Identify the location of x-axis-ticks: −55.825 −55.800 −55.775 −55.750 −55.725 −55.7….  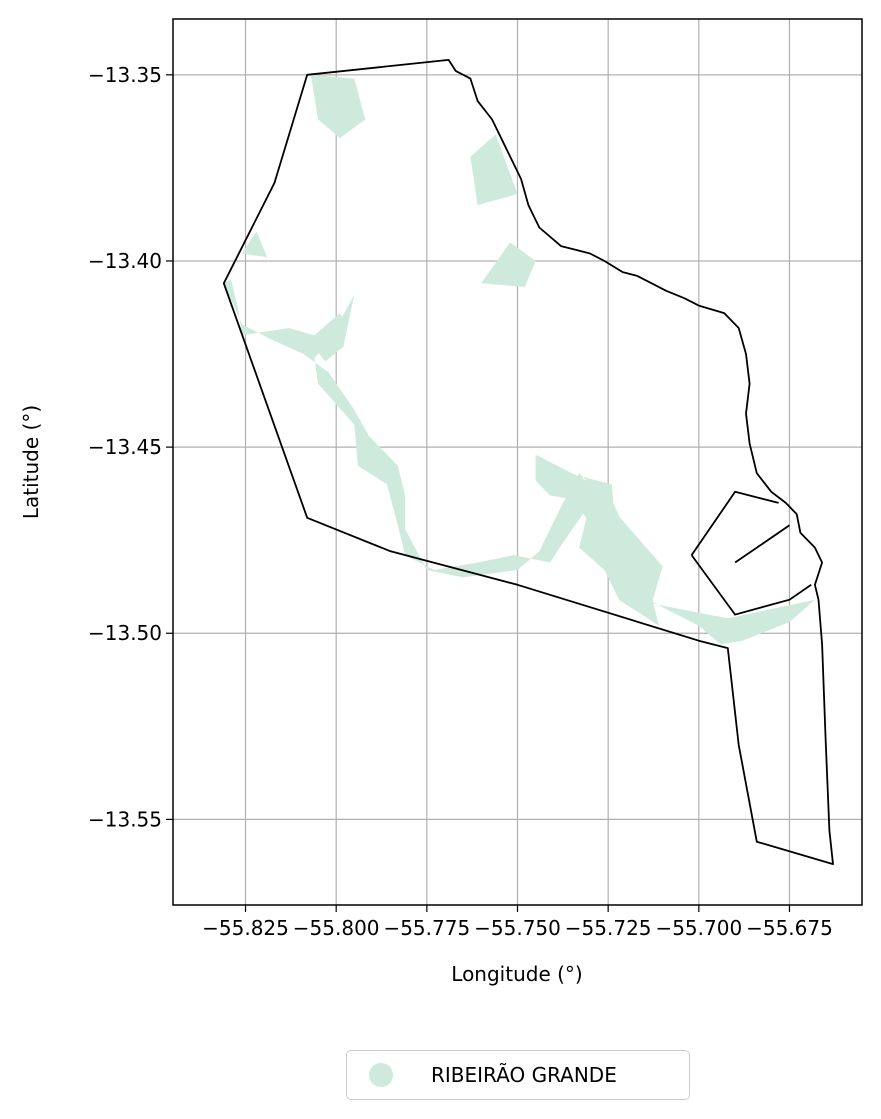
(517, 922).